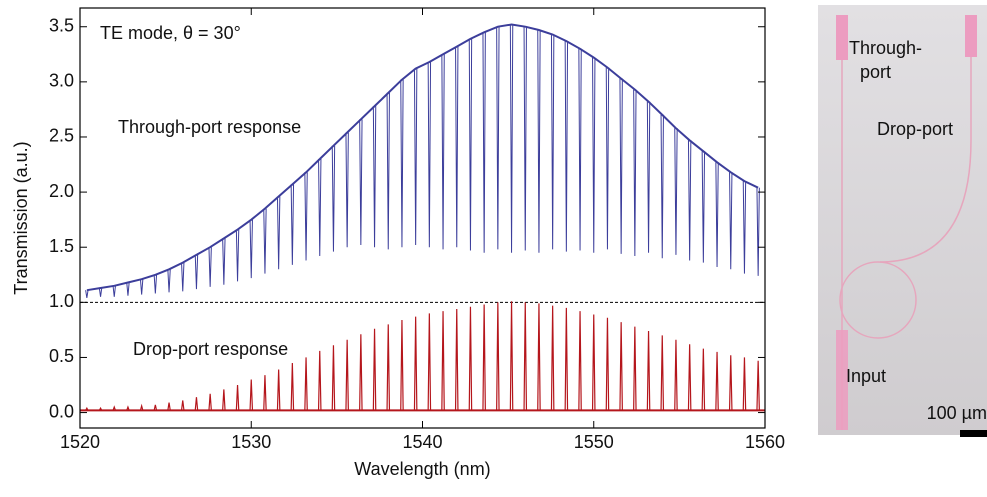 The width and height of the screenshot is (987, 497). What do you see at coordinates (878, 300) in the screenshot?
I see `ring` at bounding box center [878, 300].